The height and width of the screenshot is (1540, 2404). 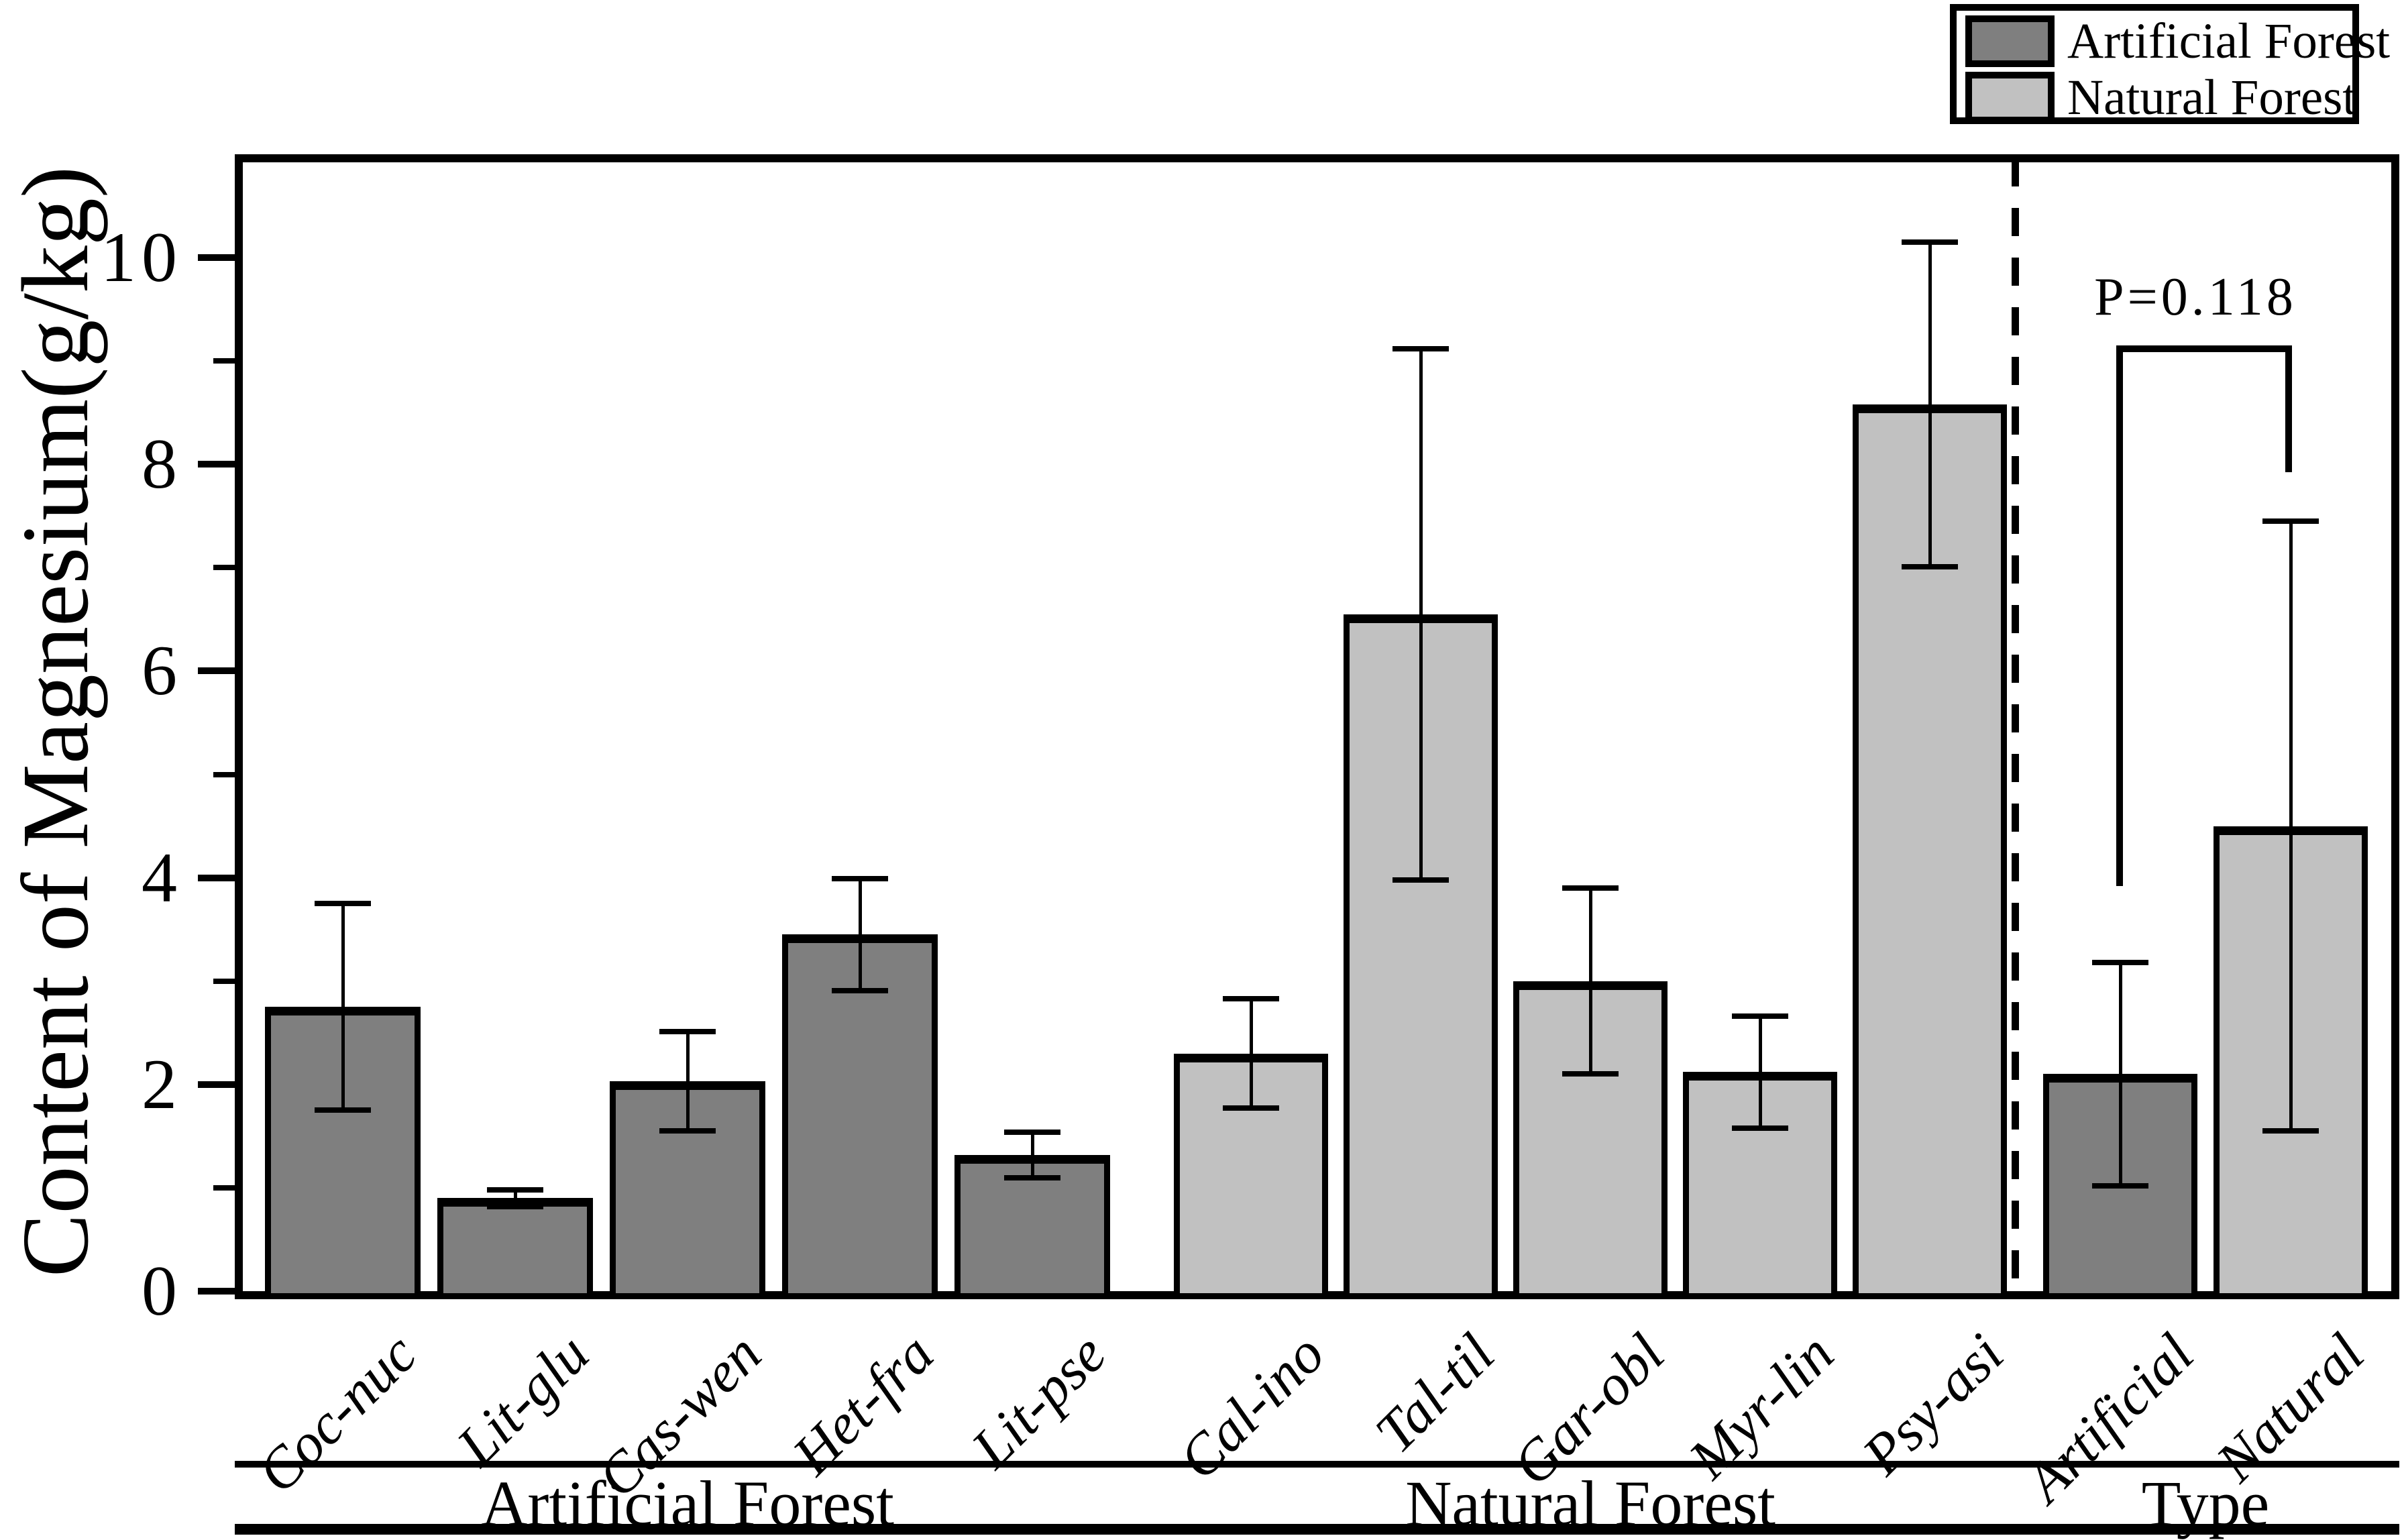 I want to click on bar-Lit-glu, so click(x=515, y=1249).